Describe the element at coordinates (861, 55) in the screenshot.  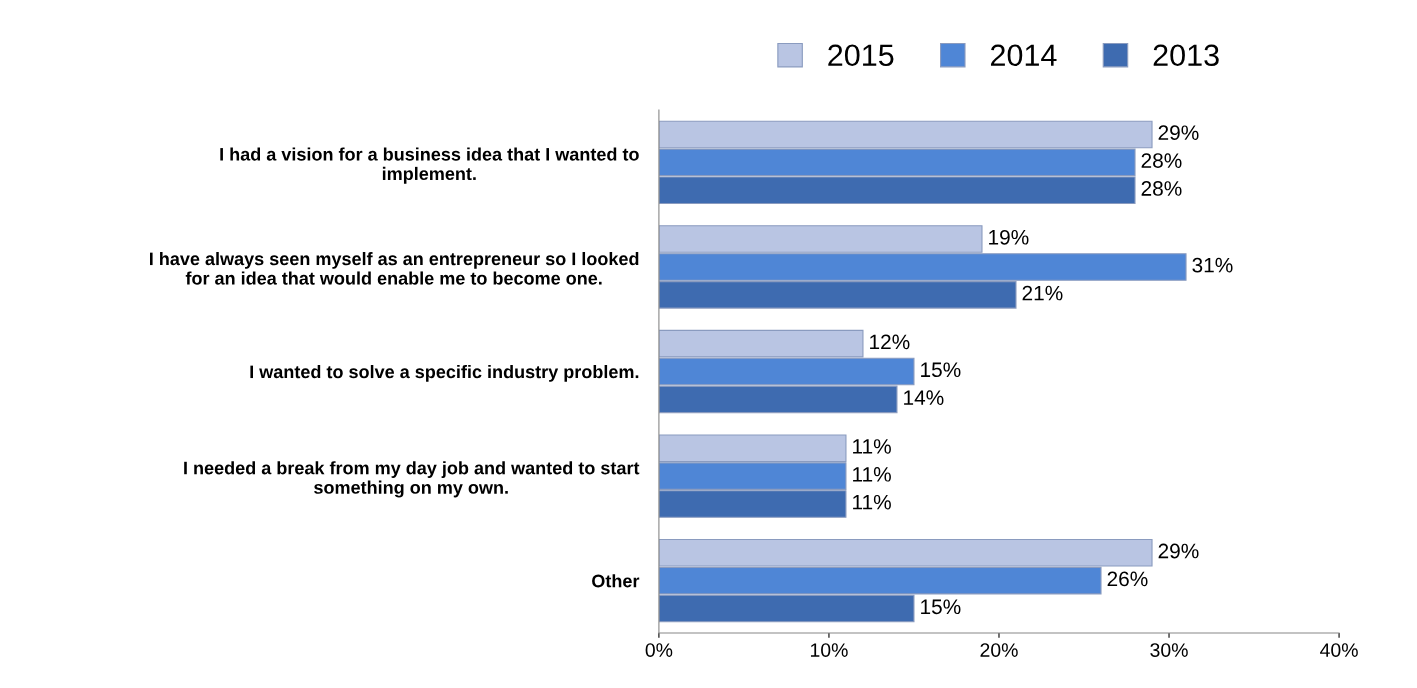
I see `legend-label: 2015` at that location.